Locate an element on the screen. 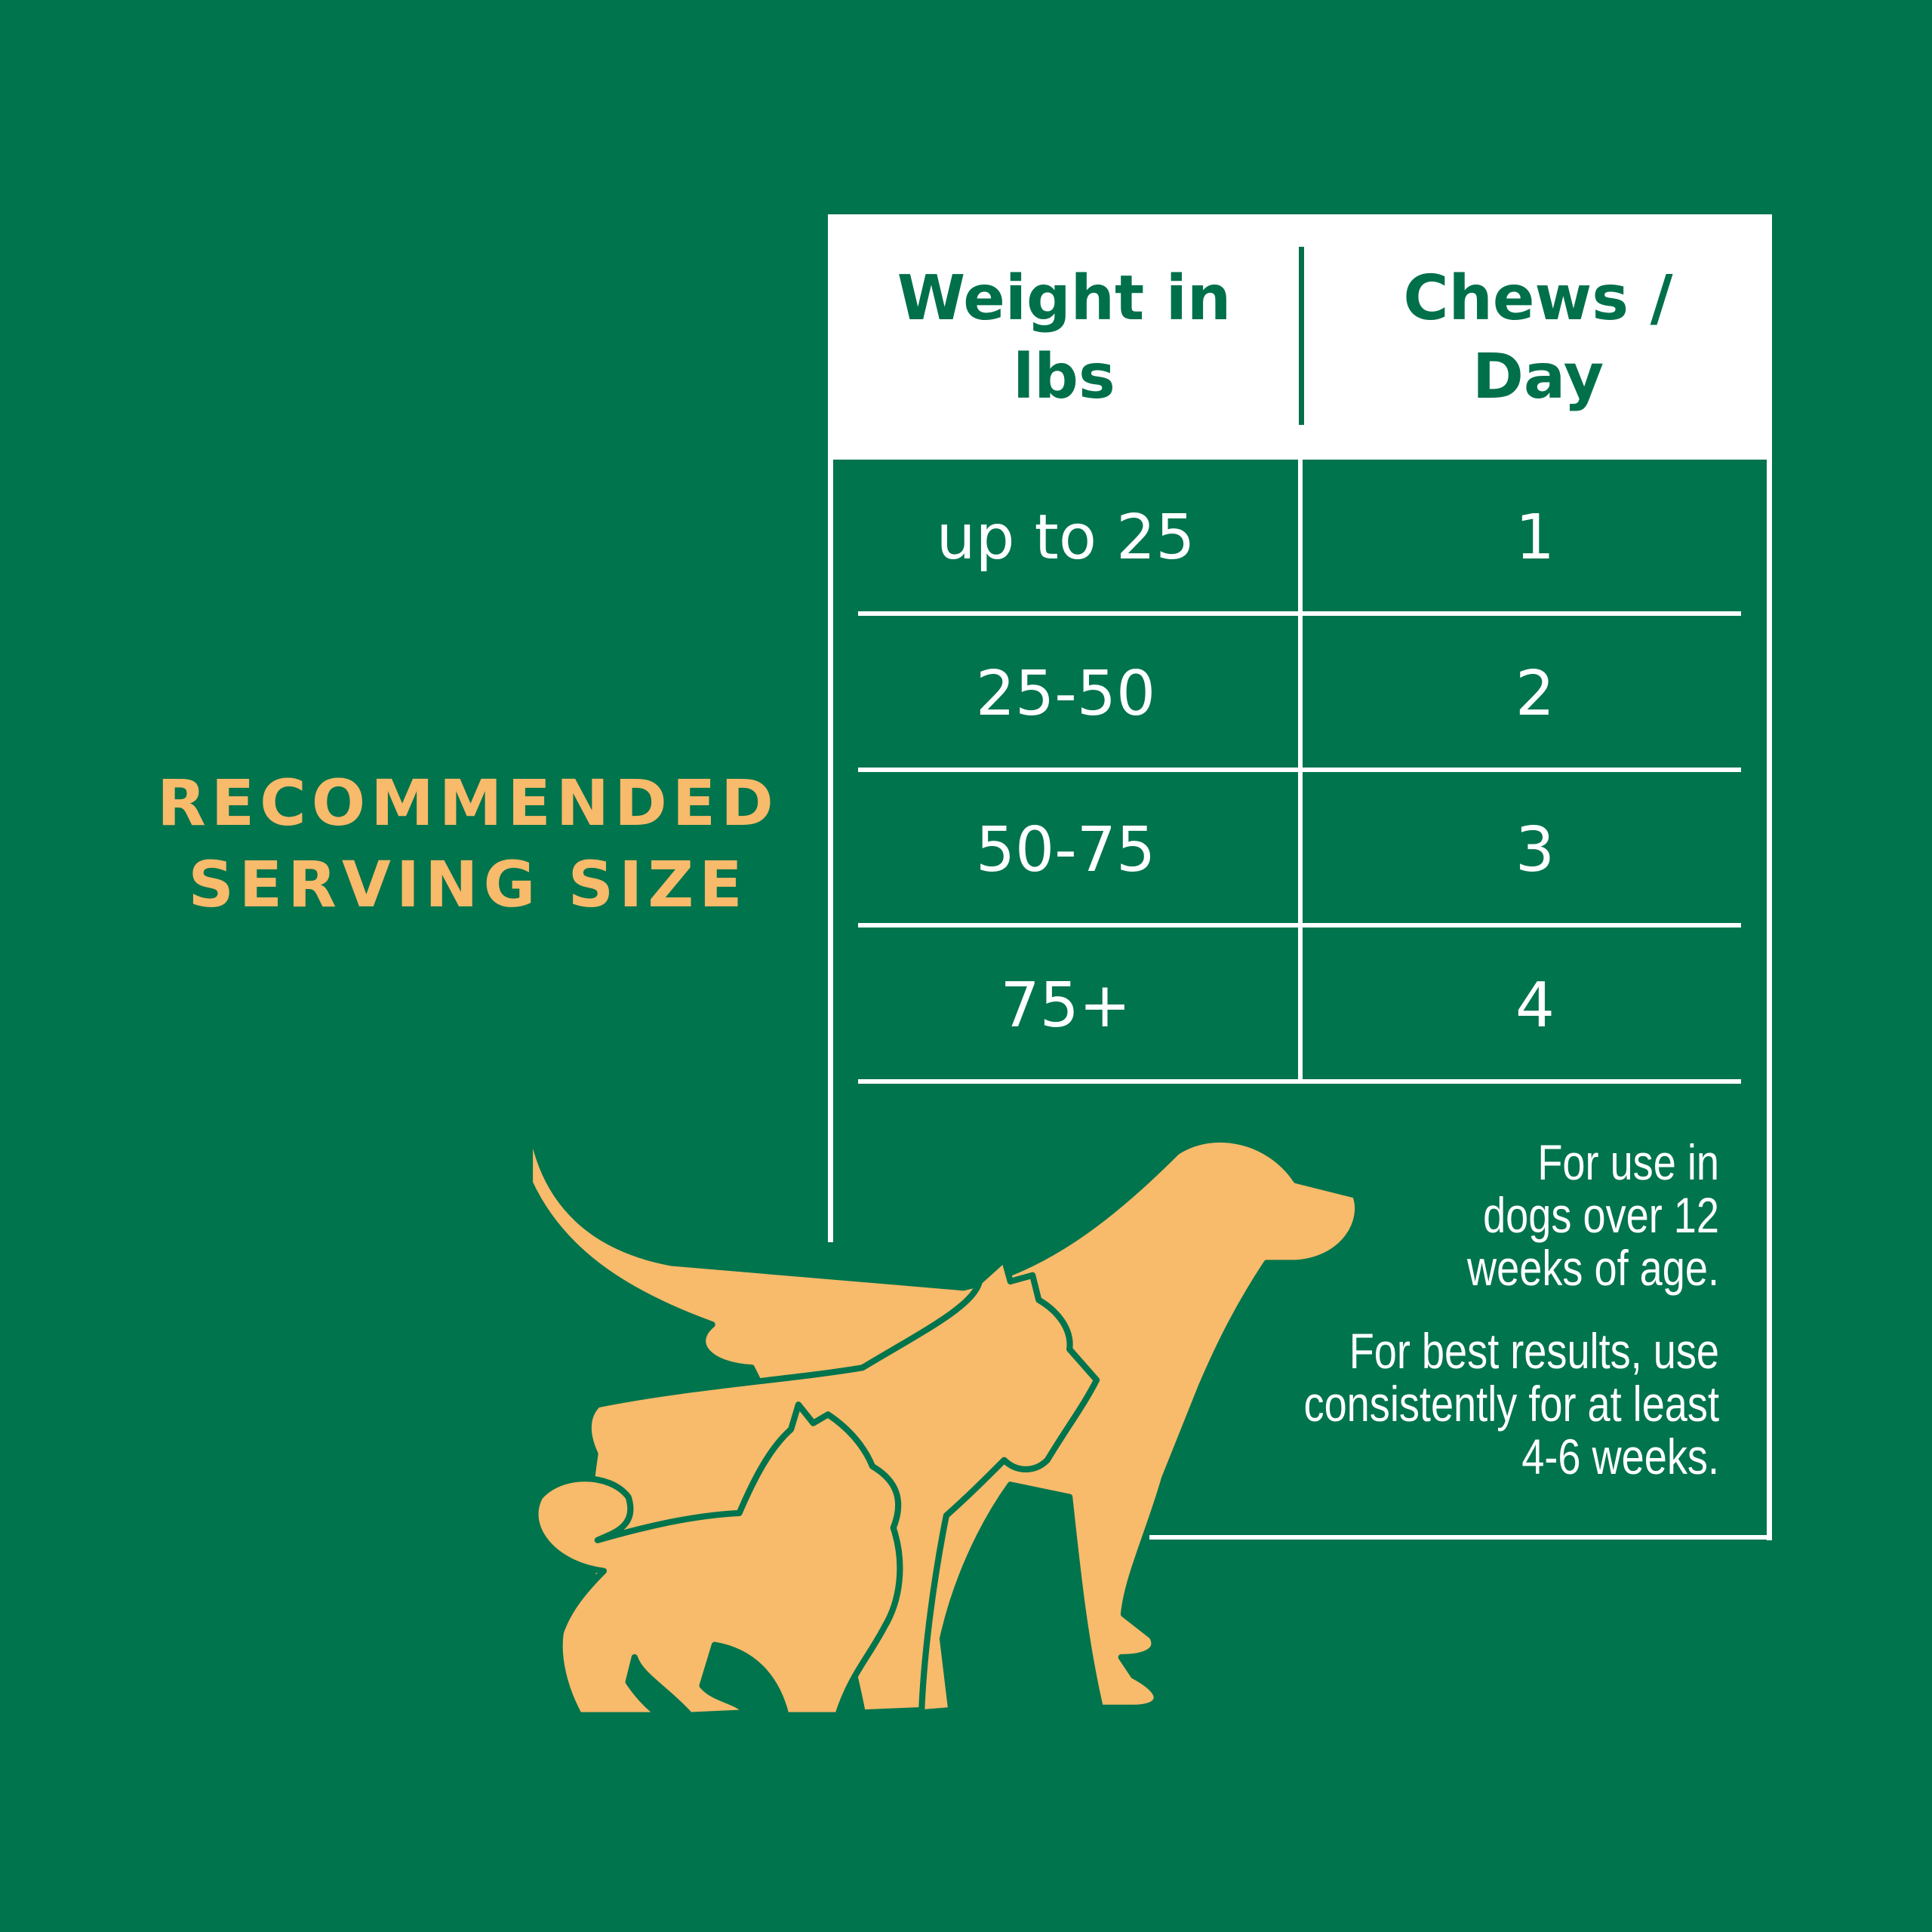 The height and width of the screenshot is (1932, 1932). section-title: RECOMMENDED SERVING SIZE is located at coordinates (468, 843).